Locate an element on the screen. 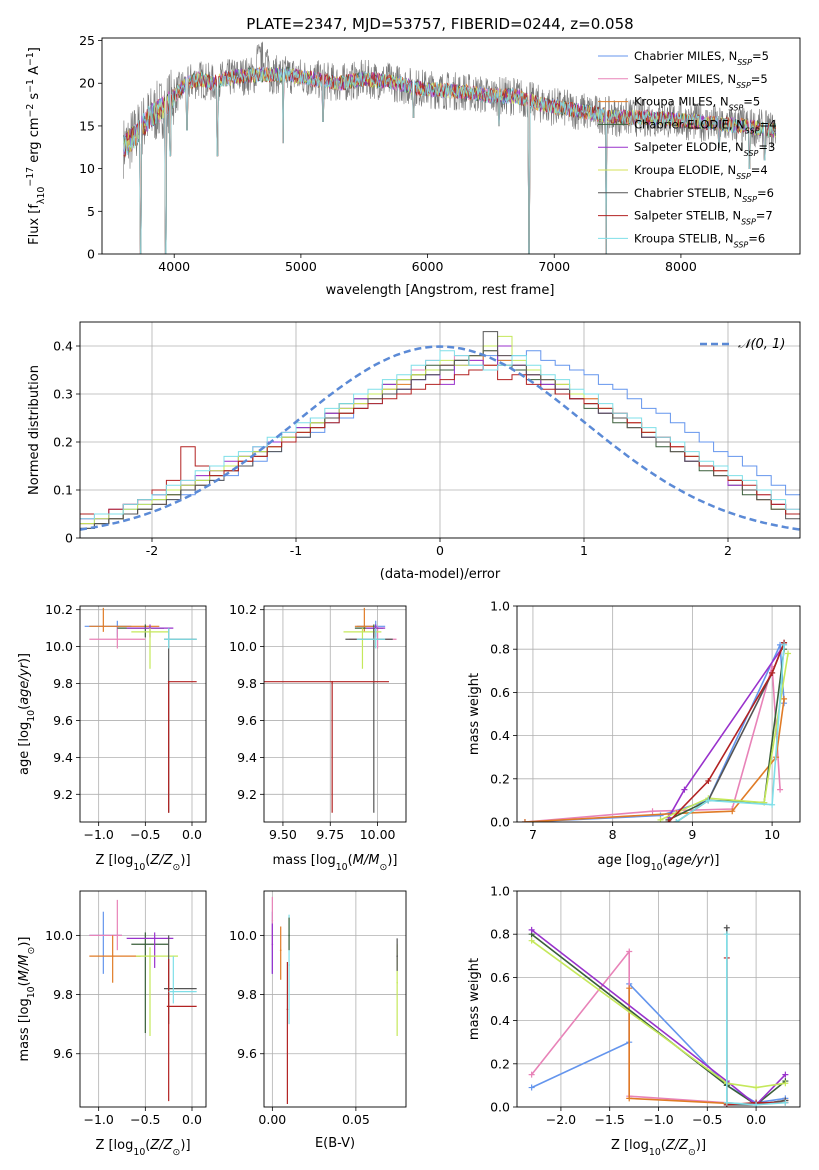 Image resolution: width=819 pixels, height=1170 pixels. x-tick-label: 0.00 is located at coordinates (272, 1119).